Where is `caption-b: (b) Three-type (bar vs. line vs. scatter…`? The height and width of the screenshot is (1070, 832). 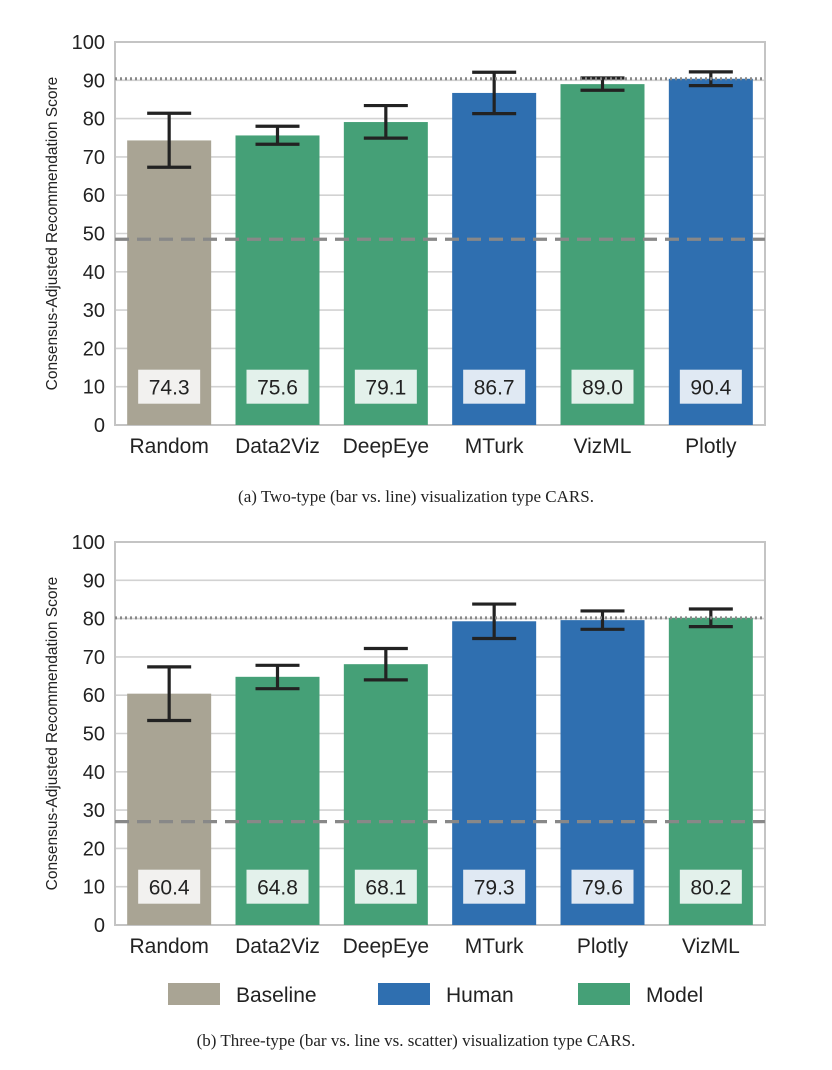 caption-b: (b) Three-type (bar vs. line vs. scatter… is located at coordinates (416, 1040).